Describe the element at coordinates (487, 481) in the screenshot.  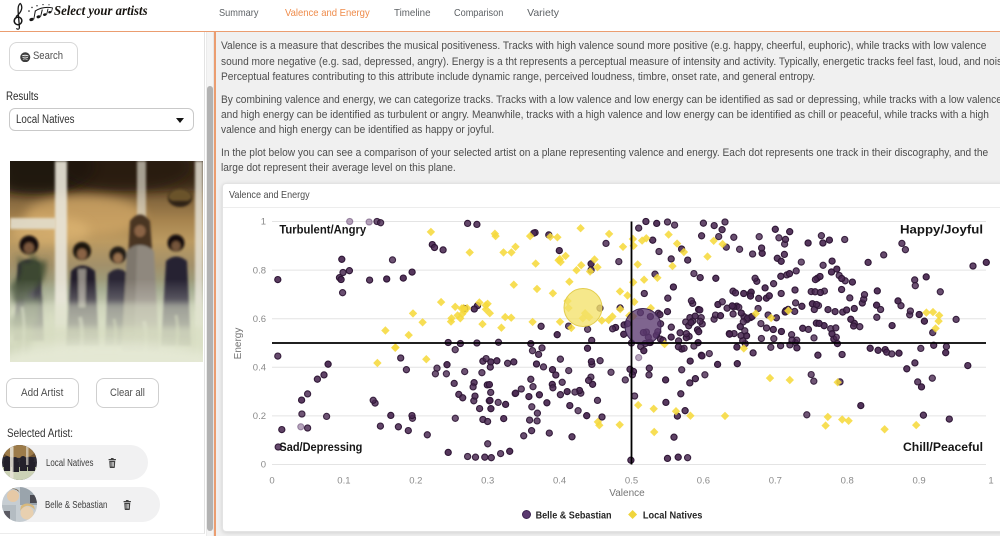
I see `svg-text: 0.3` at that location.